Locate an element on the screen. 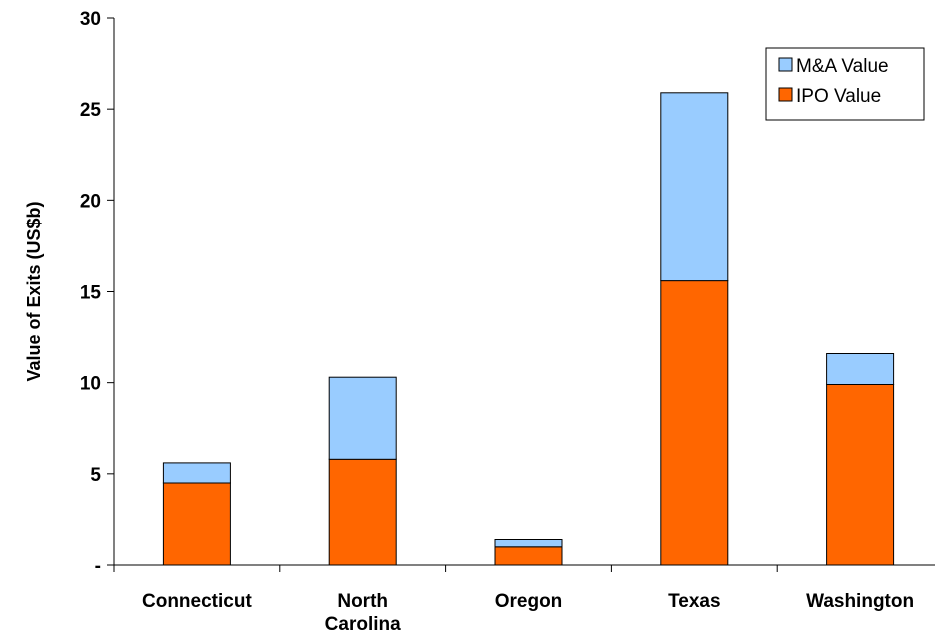 Image resolution: width=935 pixels, height=644 pixels. bar-connecticut-ipo-value is located at coordinates (196, 524).